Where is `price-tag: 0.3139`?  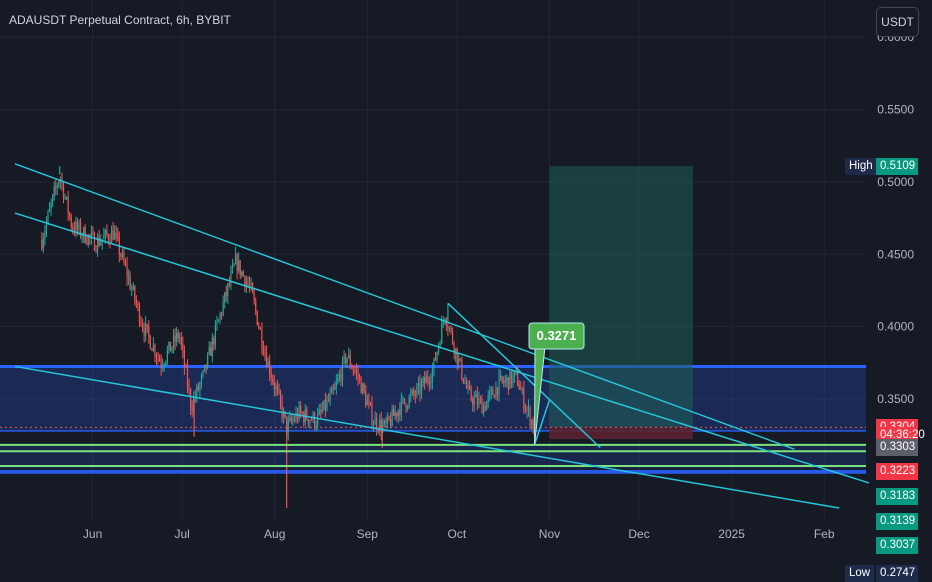 price-tag: 0.3139 is located at coordinates (897, 521).